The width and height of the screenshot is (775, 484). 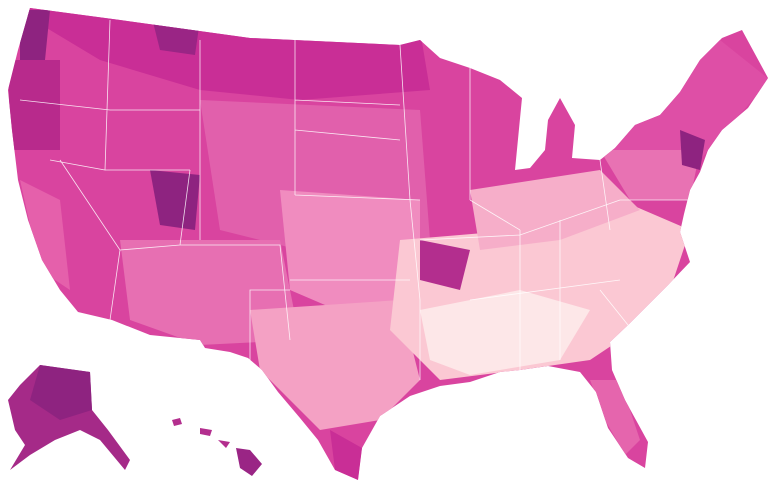 I want to click on alaska, so click(x=69, y=417).